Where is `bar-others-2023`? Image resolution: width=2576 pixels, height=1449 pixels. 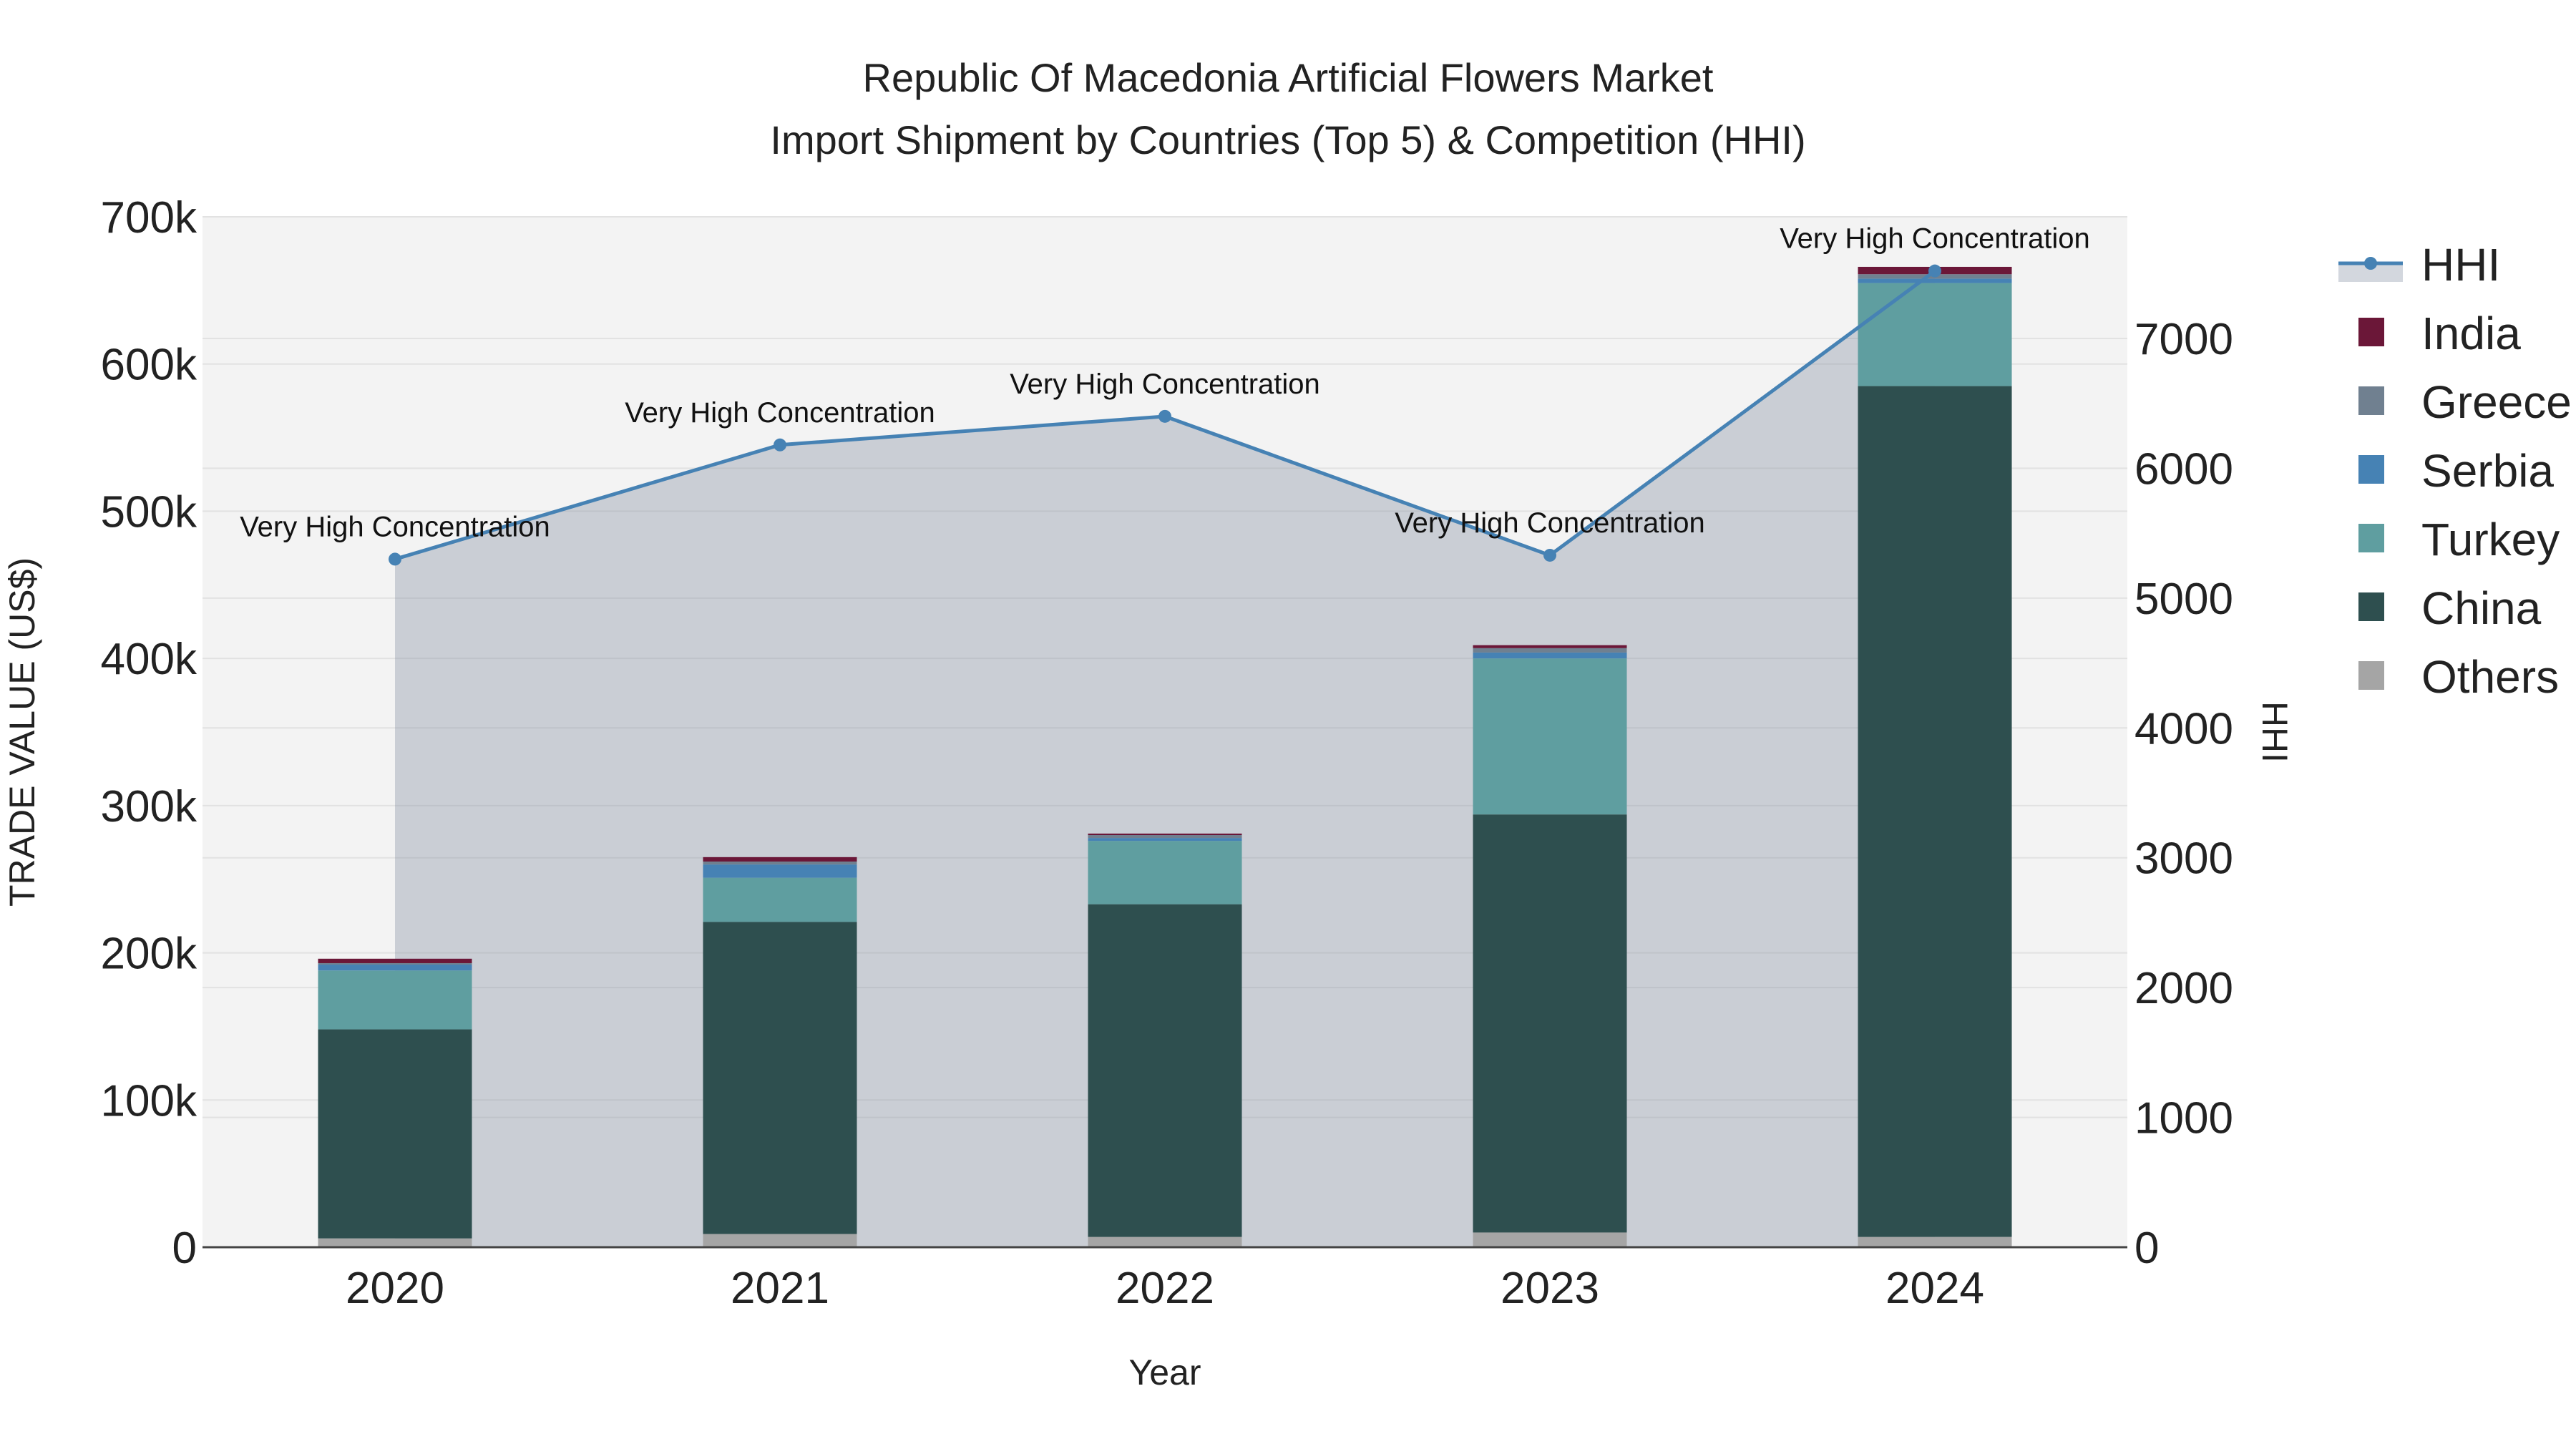 bar-others-2023 is located at coordinates (1550, 1239).